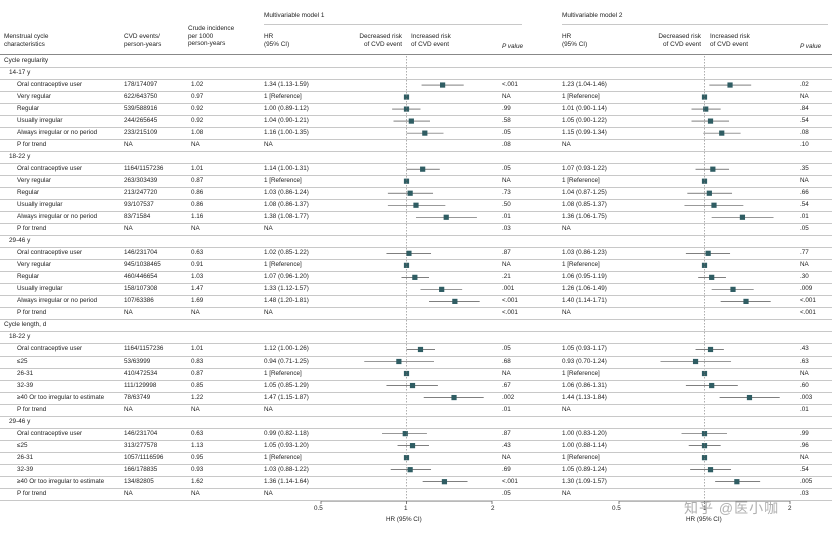  Describe the element at coordinates (584, 277) in the screenshot. I see `model2-hr-text: 1.06 (0.95-1.19)` at that location.